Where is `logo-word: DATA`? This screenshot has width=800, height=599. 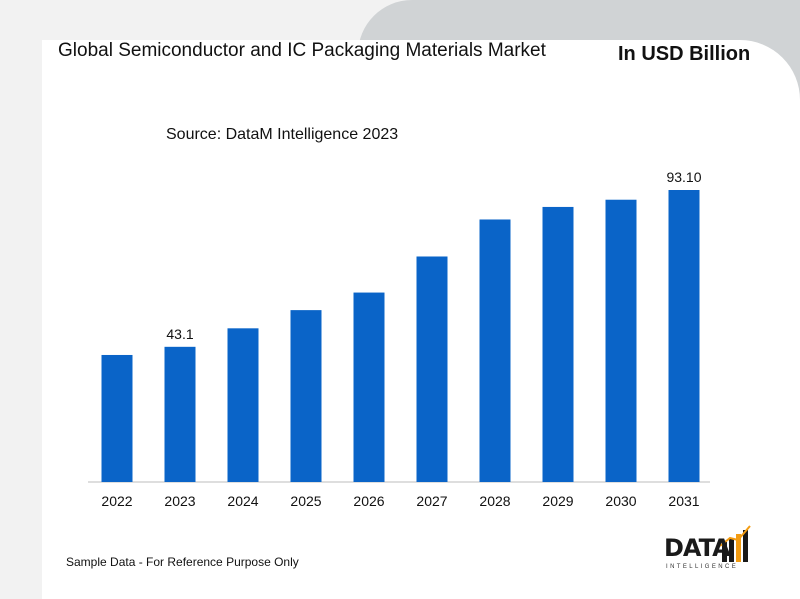 logo-word: DATA is located at coordinates (697, 548).